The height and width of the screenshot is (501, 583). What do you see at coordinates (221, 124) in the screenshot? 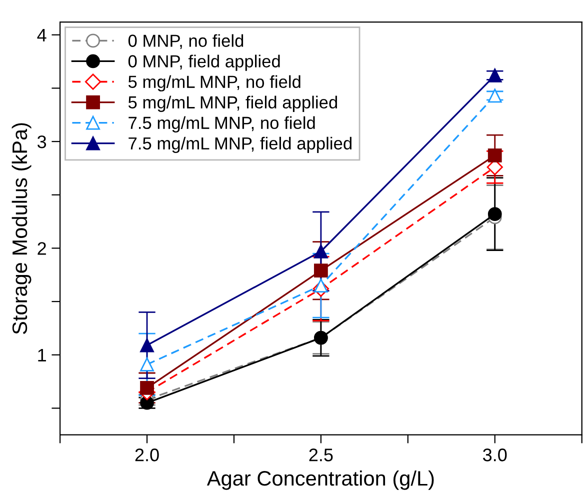
I see `legend-label: 7.5 mg/mL MNP, no field` at bounding box center [221, 124].